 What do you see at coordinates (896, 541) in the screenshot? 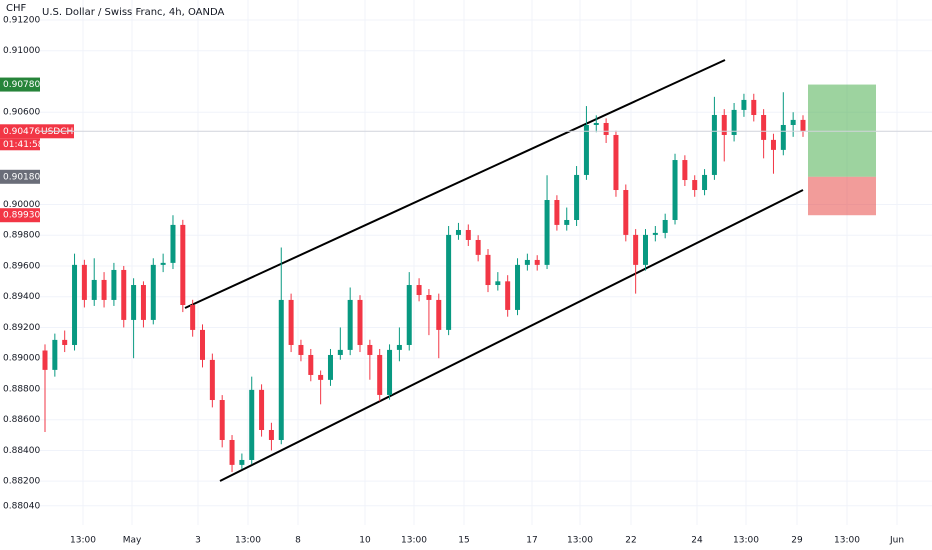
I see `x-tick-label: Jun` at bounding box center [896, 541].